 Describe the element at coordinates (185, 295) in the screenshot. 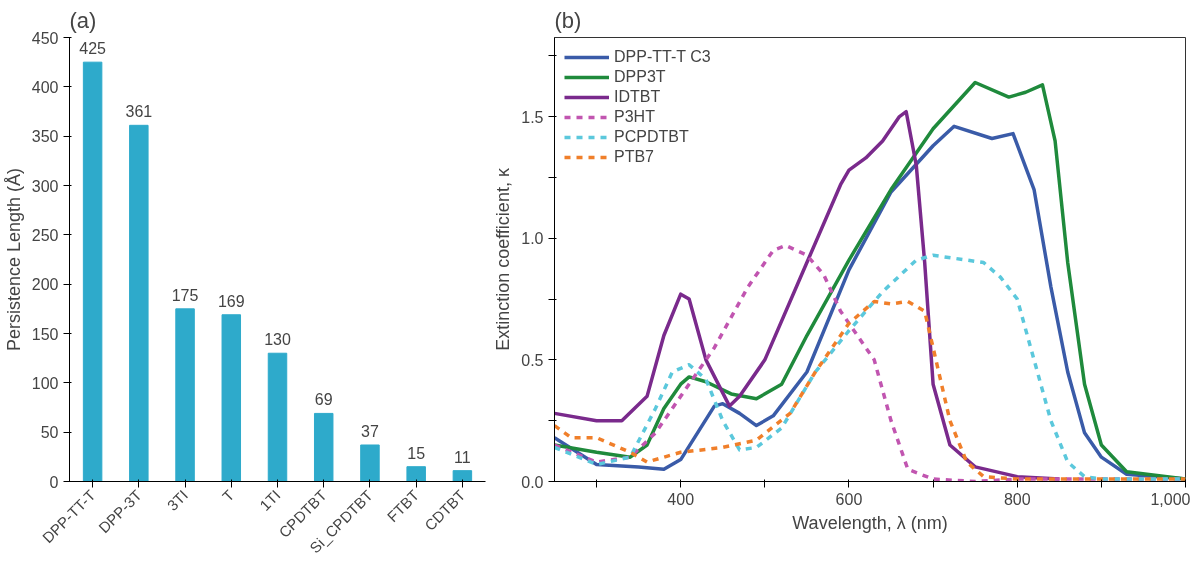

I see `data-label: 175` at that location.